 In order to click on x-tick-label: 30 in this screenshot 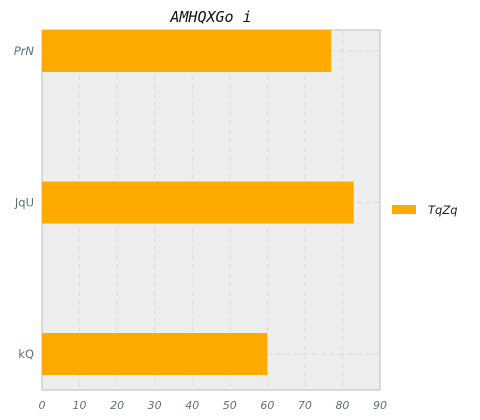, I will do `click(155, 405)`.